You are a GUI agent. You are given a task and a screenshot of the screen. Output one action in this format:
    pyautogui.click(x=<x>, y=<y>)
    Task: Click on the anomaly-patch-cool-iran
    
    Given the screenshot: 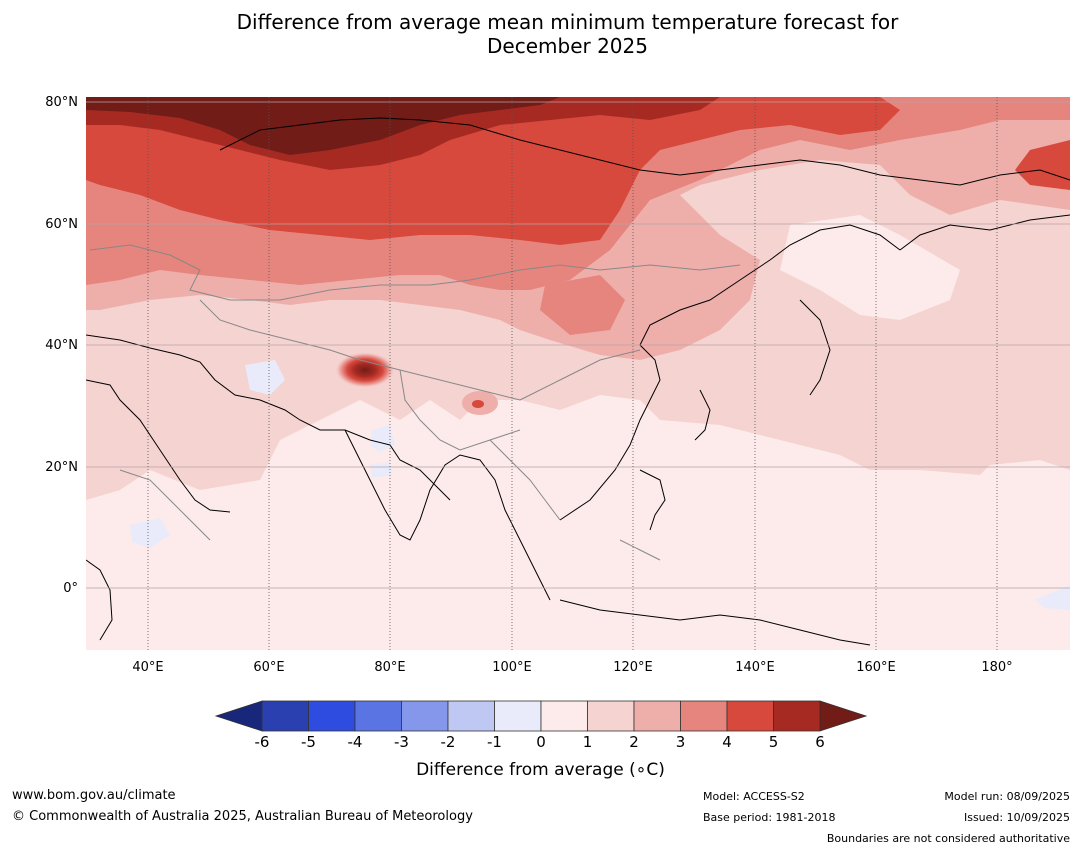 What is the action you would take?
    pyautogui.click(x=265, y=377)
    